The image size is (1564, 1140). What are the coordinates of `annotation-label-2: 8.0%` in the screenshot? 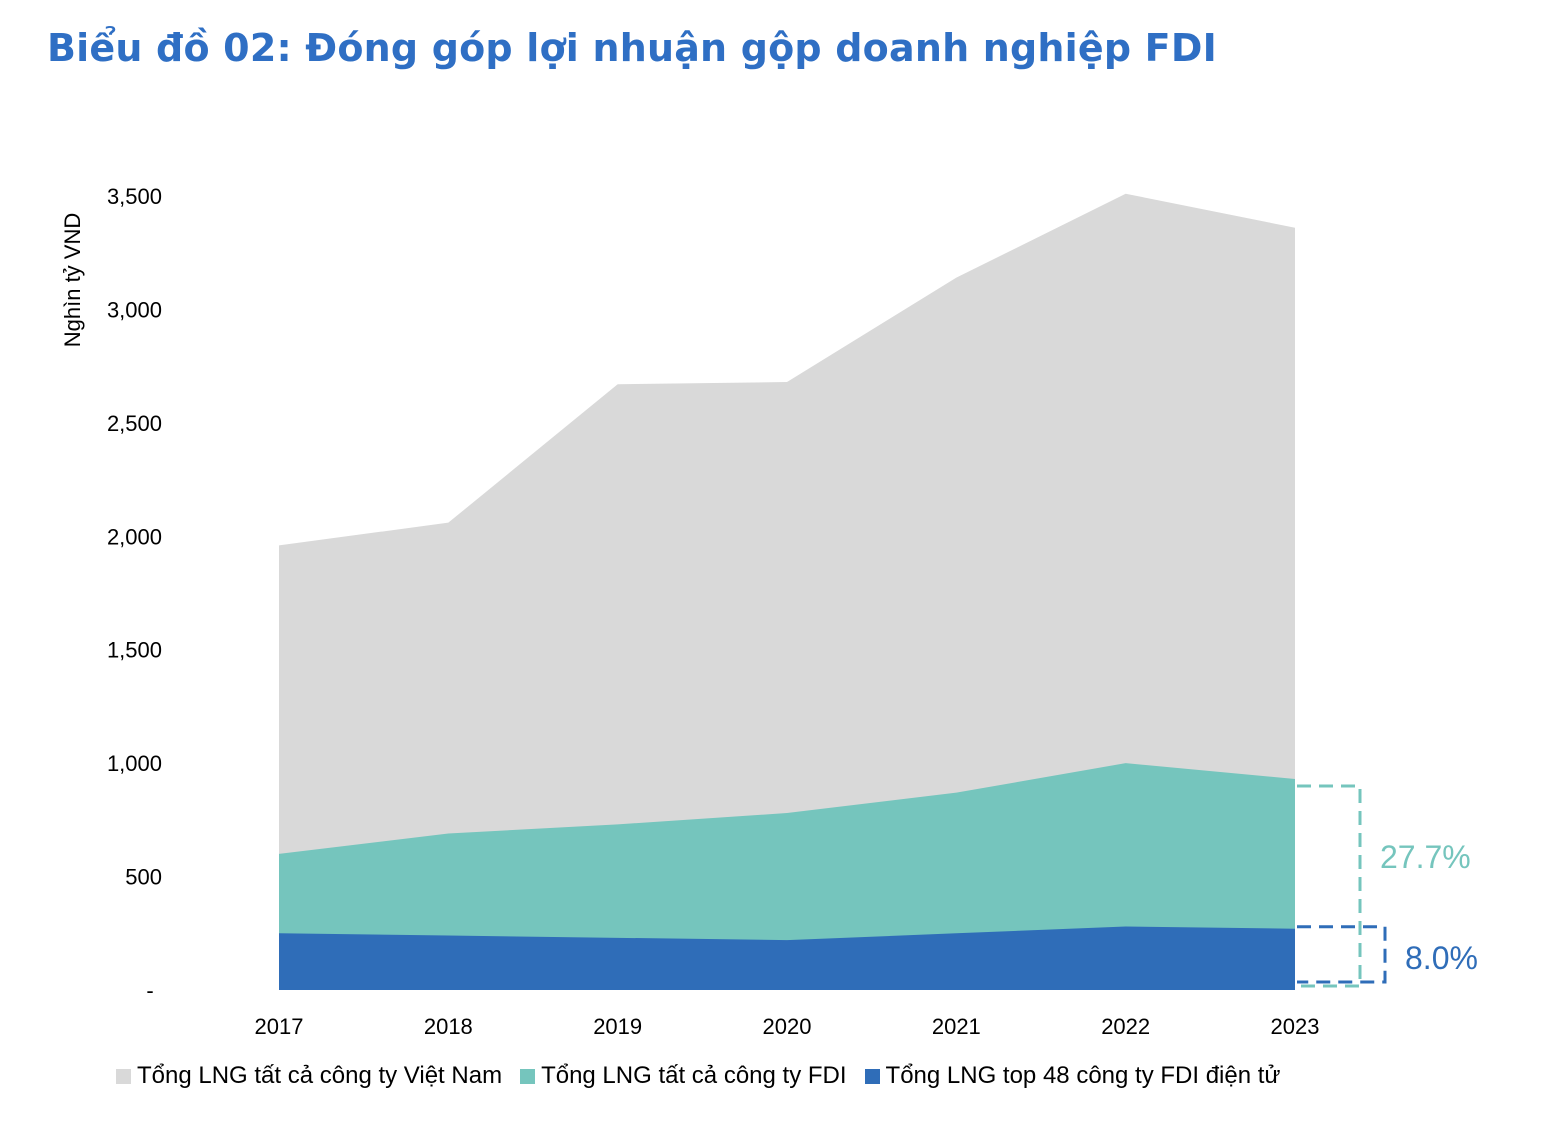 It's located at (1441, 958).